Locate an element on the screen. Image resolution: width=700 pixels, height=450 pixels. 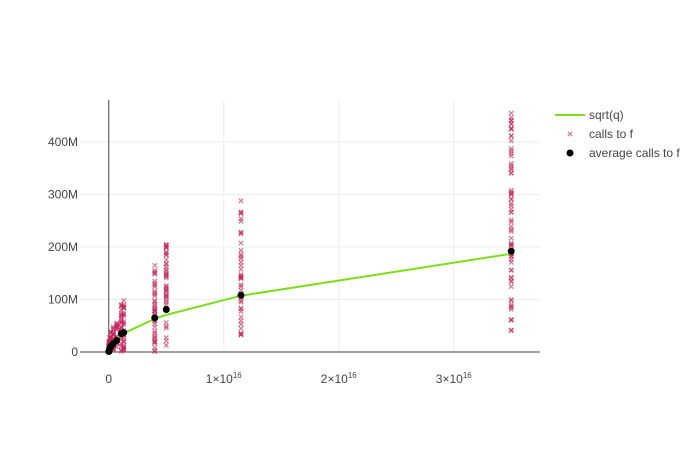
legend-label: average calls to f is located at coordinates (634, 153).